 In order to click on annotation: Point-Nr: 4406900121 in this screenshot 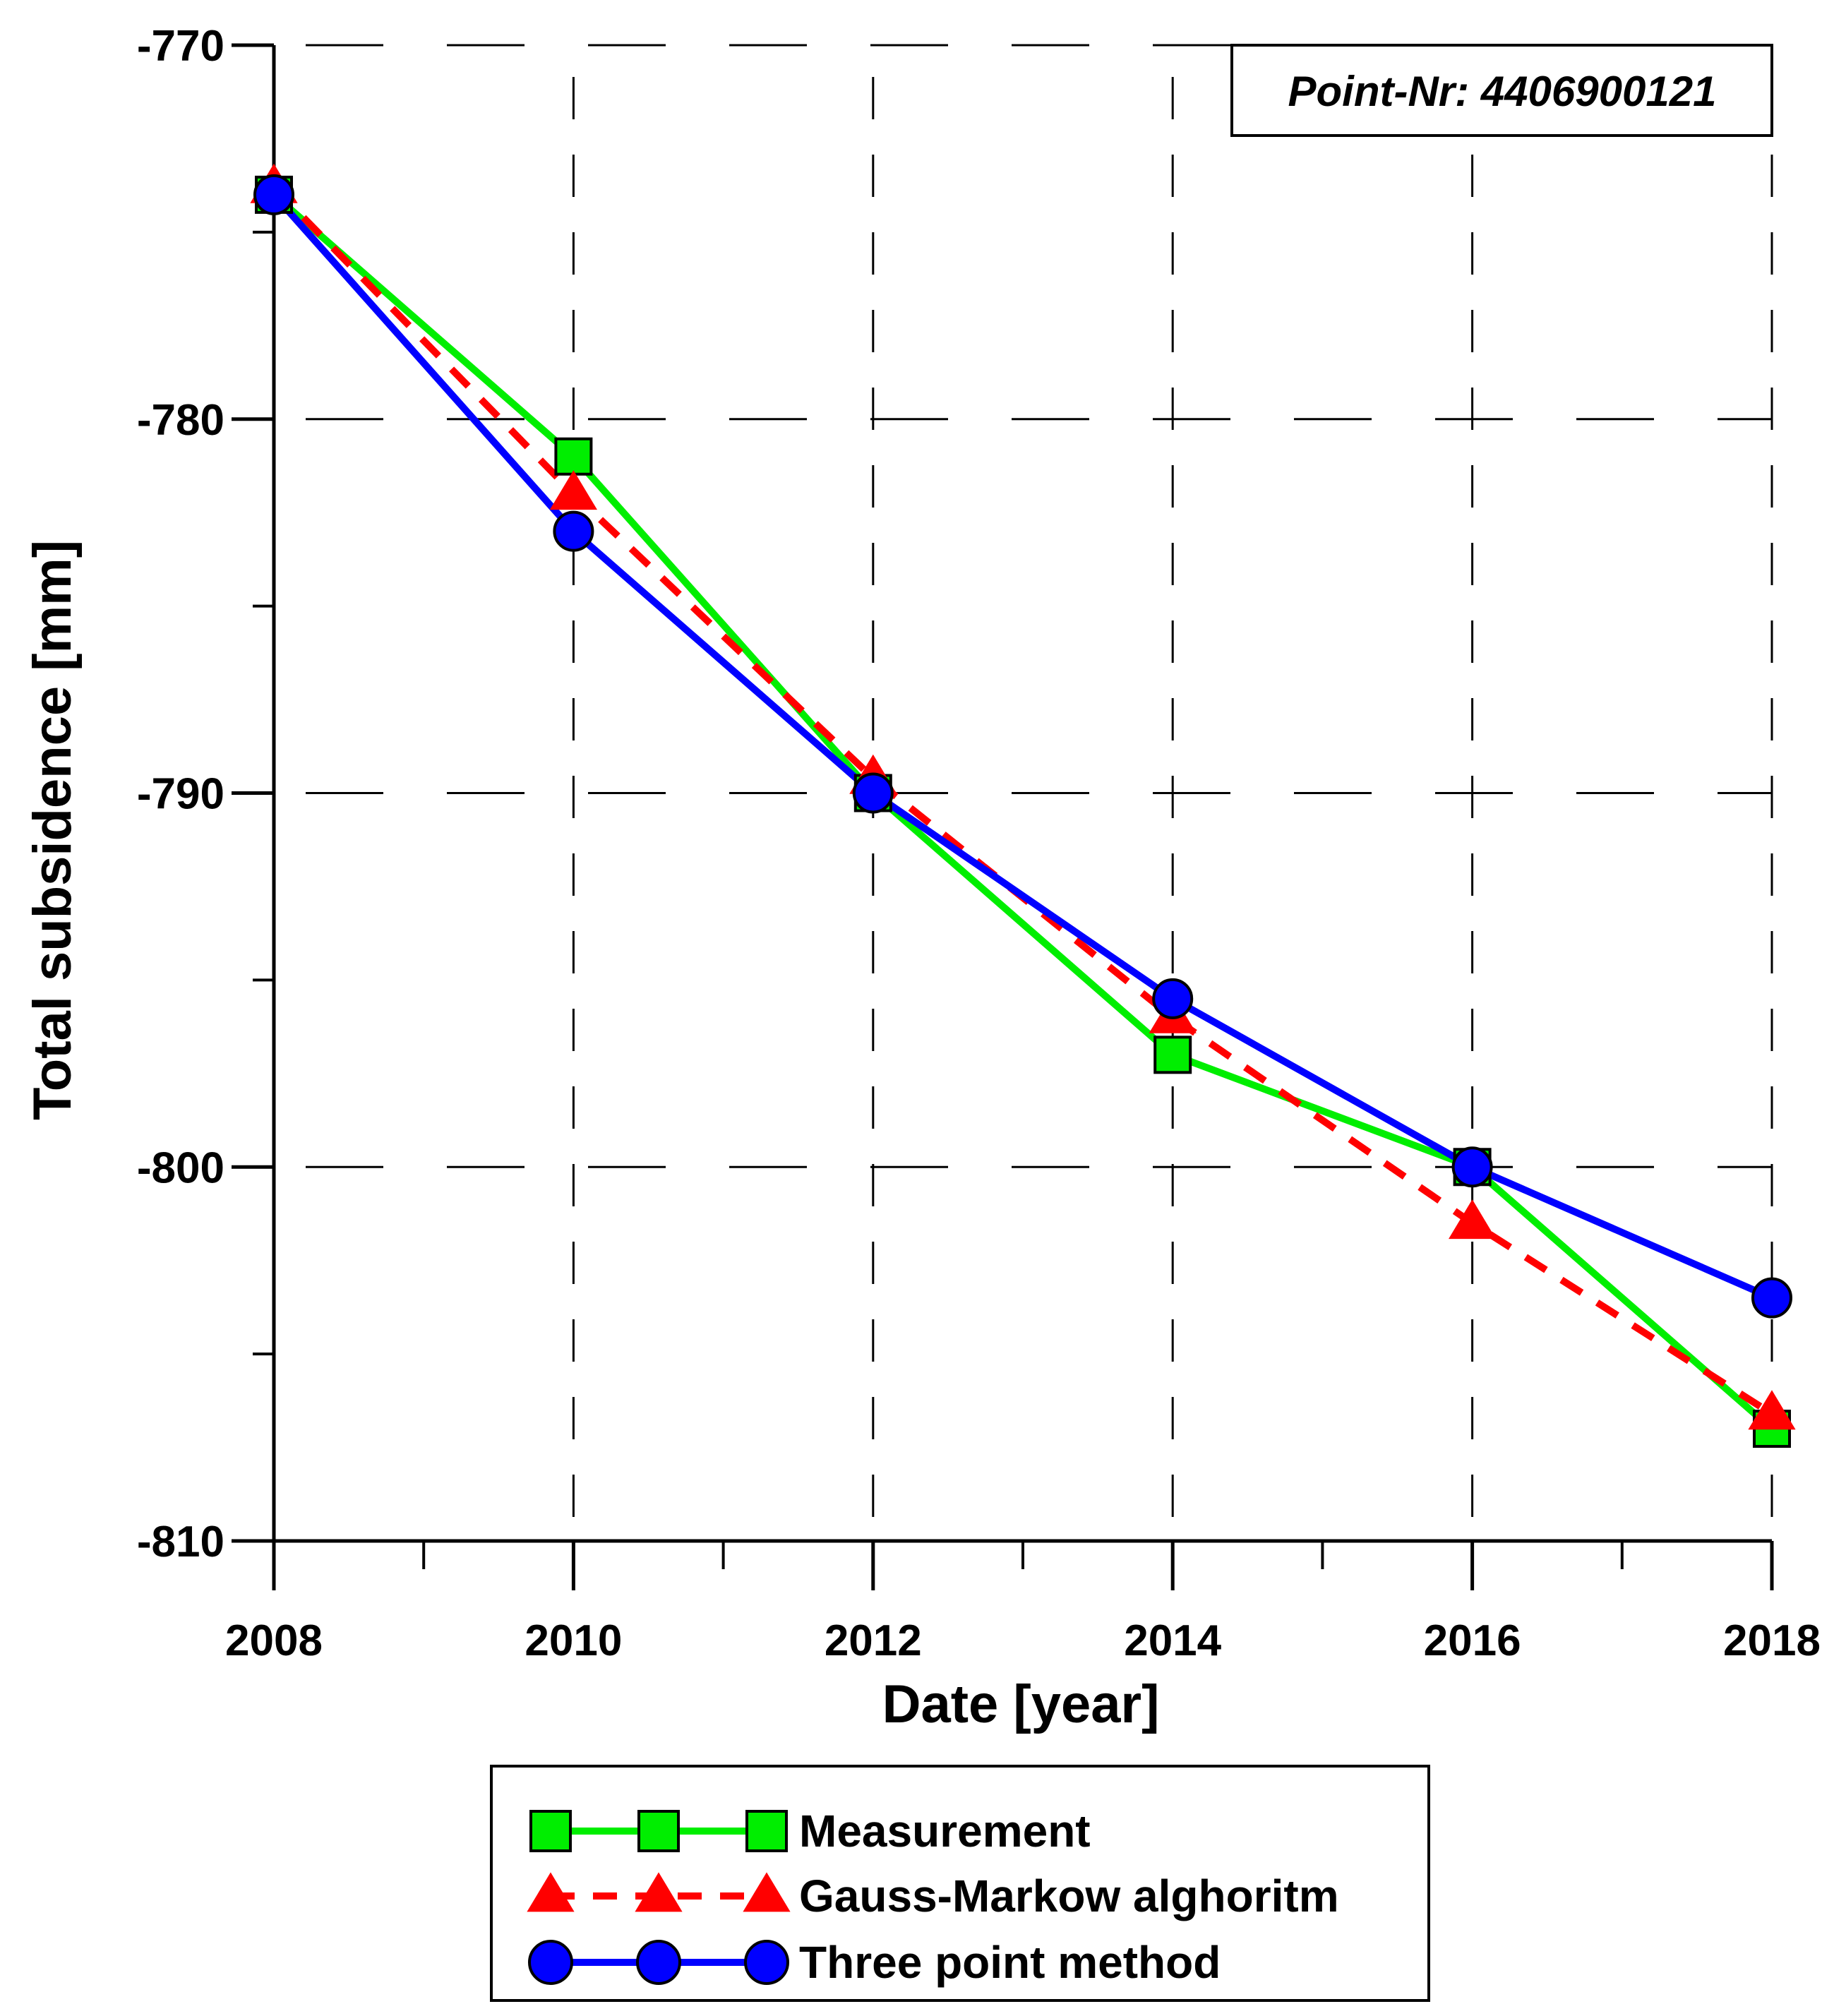, I will do `click(1501, 91)`.